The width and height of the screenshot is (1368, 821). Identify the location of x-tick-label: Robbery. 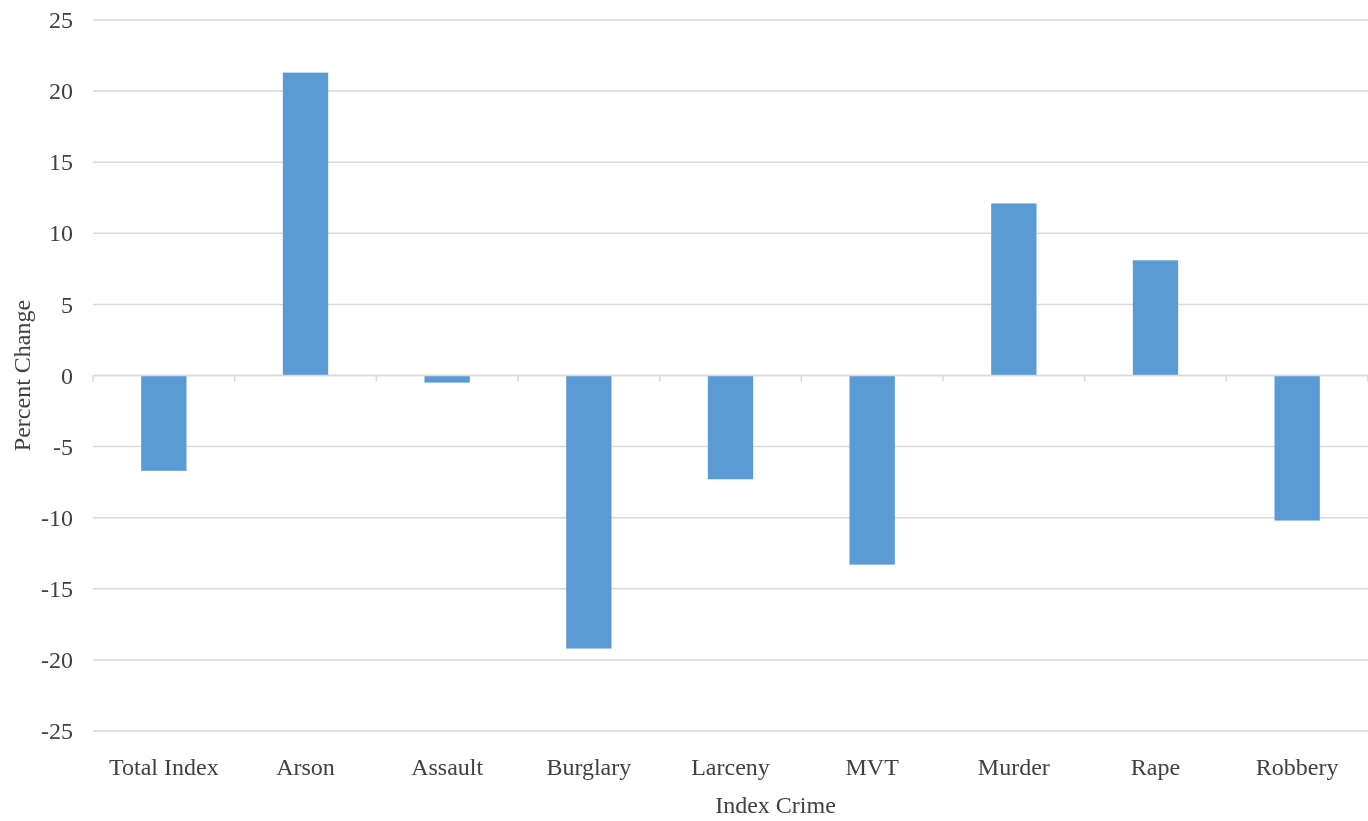
(1297, 767).